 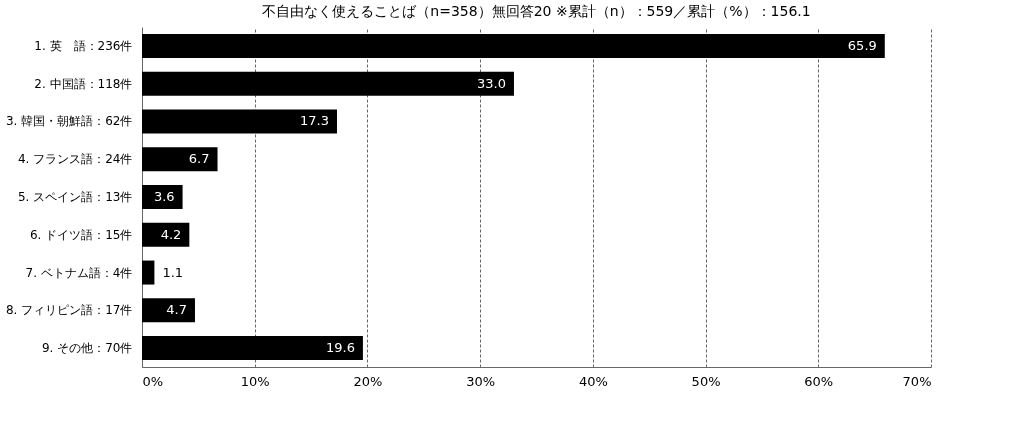 What do you see at coordinates (75, 197) in the screenshot?
I see `y-tick-label: 5. スペイン語：13件` at bounding box center [75, 197].